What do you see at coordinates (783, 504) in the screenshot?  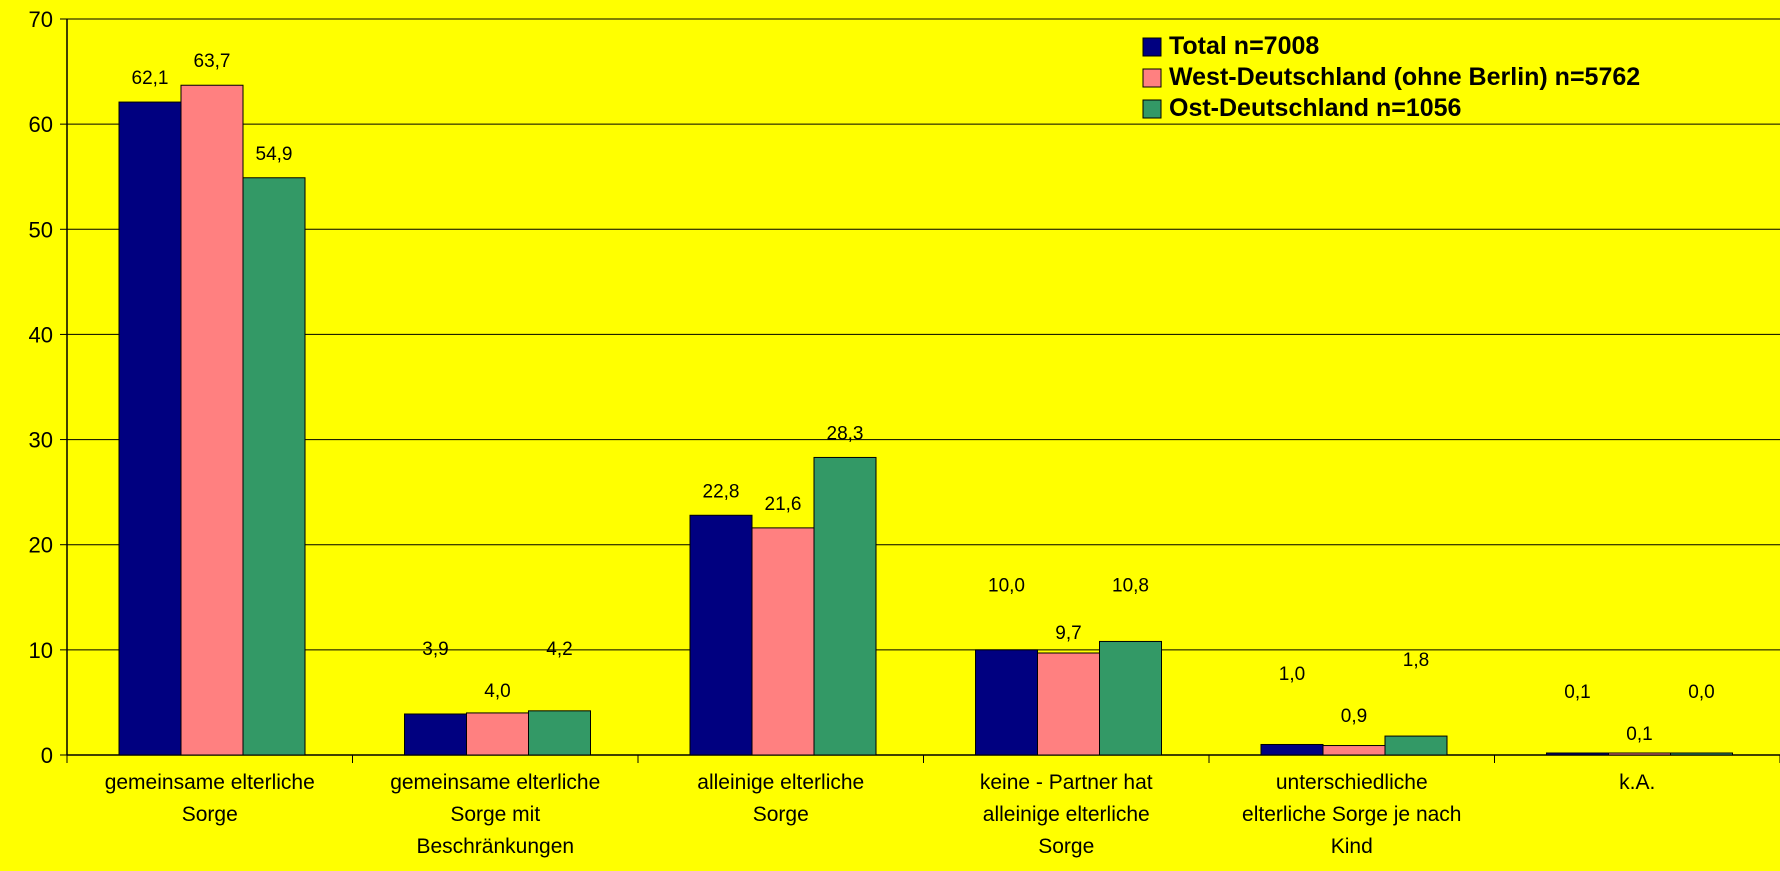 I see `data-label: 21,6` at bounding box center [783, 504].